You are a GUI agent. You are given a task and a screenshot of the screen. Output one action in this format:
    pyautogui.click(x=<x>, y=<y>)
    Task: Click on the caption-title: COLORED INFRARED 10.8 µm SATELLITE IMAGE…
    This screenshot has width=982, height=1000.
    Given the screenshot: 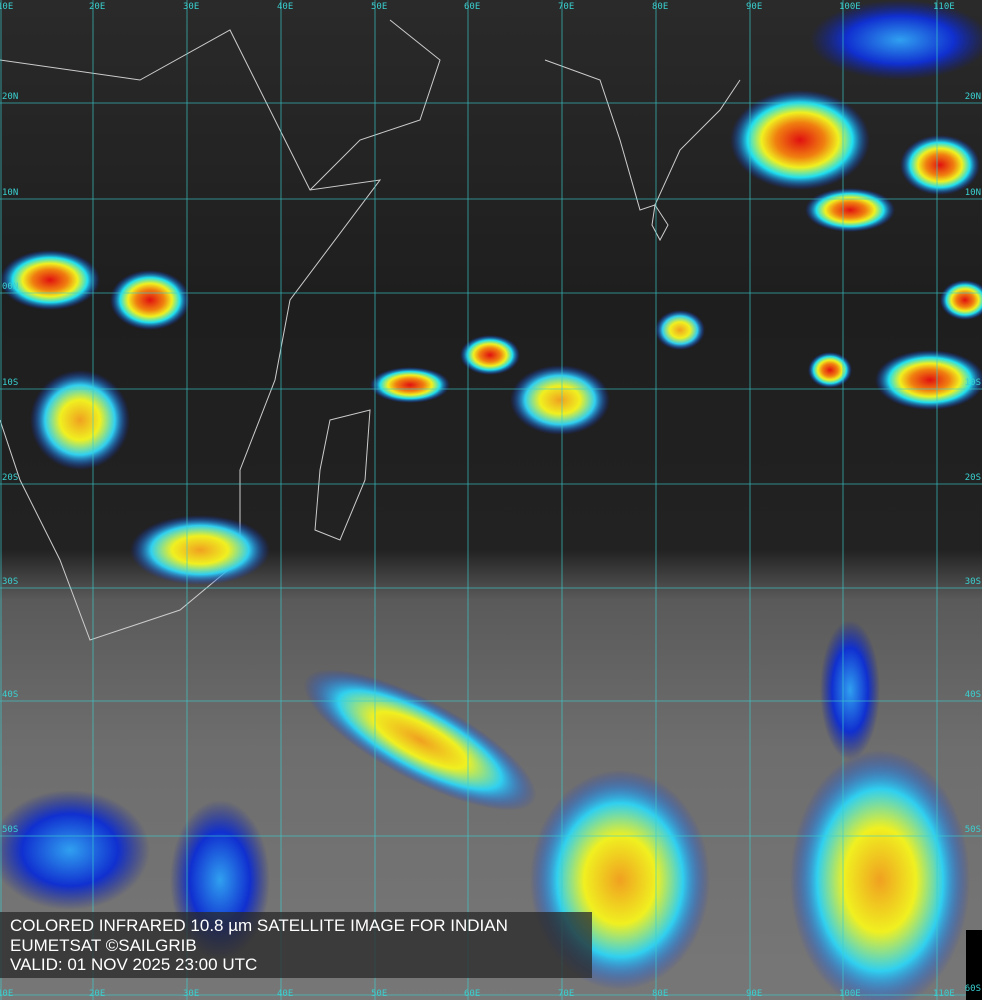 What is the action you would take?
    pyautogui.click(x=259, y=925)
    